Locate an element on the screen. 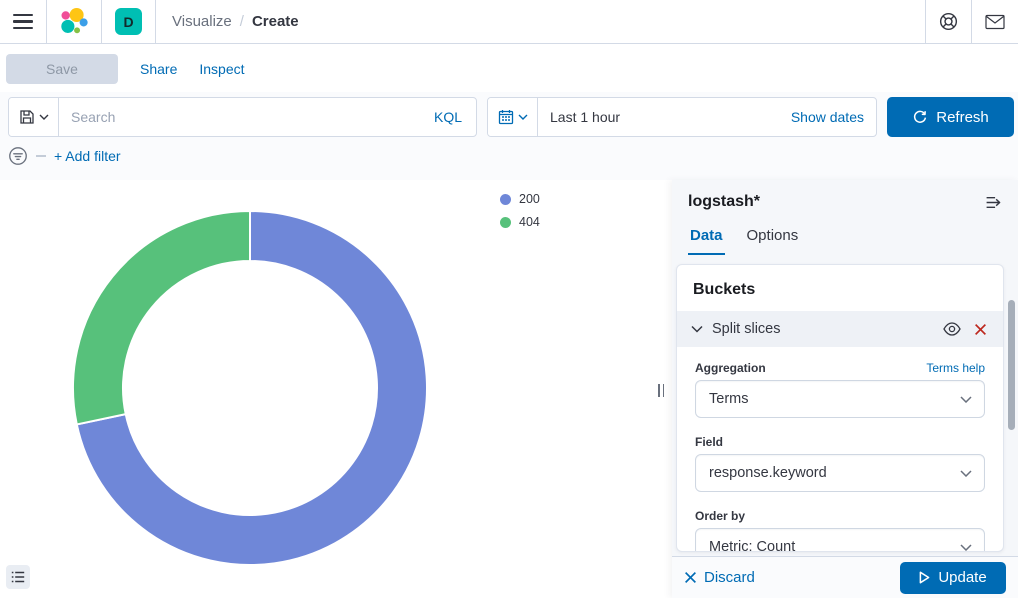 The height and width of the screenshot is (598, 1018). elastic-logo-icon is located at coordinates (74, 20).